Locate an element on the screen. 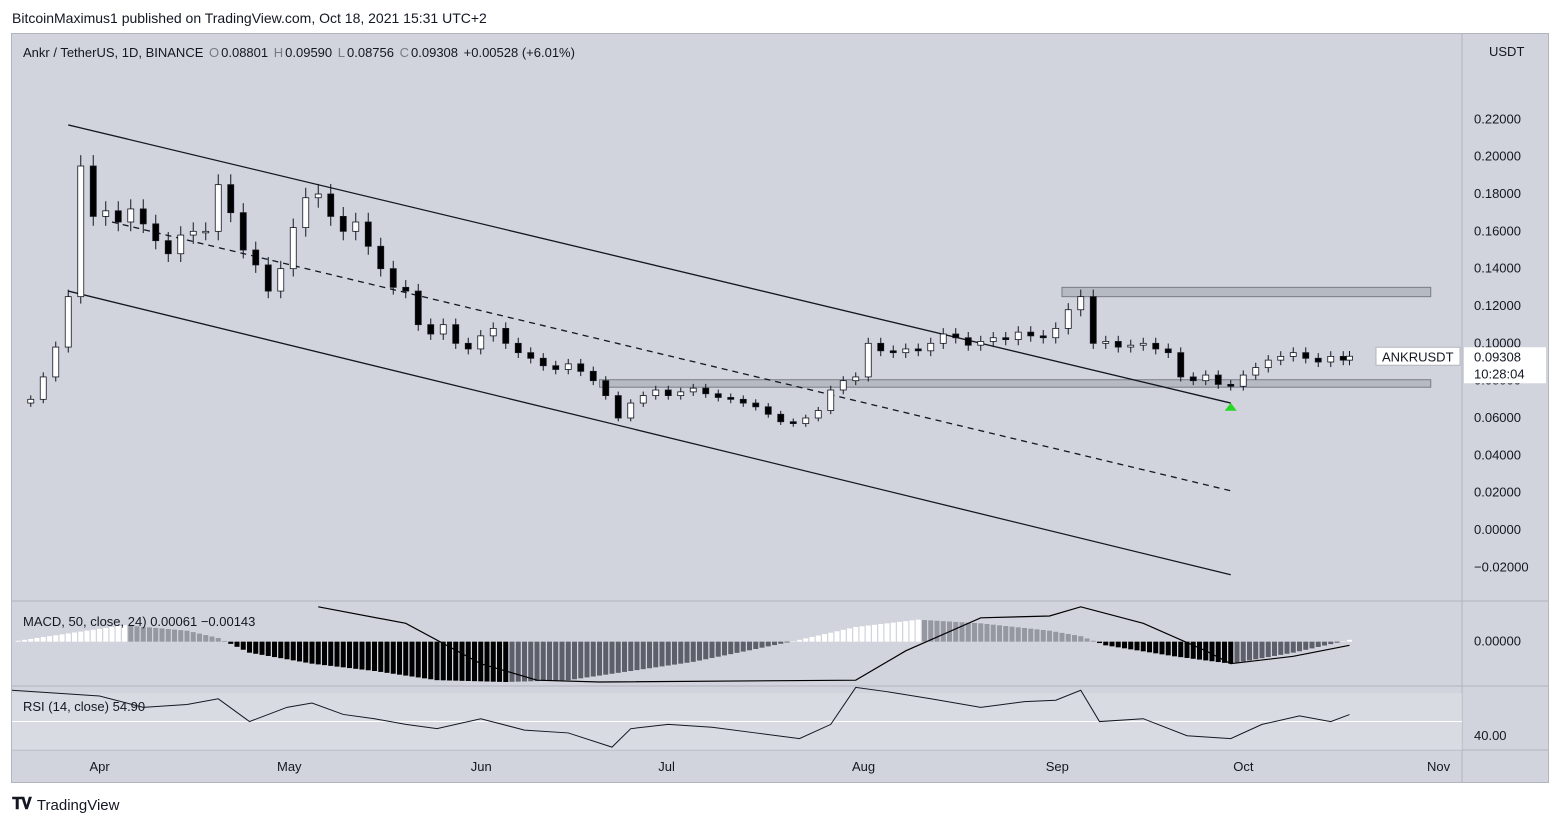 The height and width of the screenshot is (827, 1561). resistance-zone is located at coordinates (1246, 292).